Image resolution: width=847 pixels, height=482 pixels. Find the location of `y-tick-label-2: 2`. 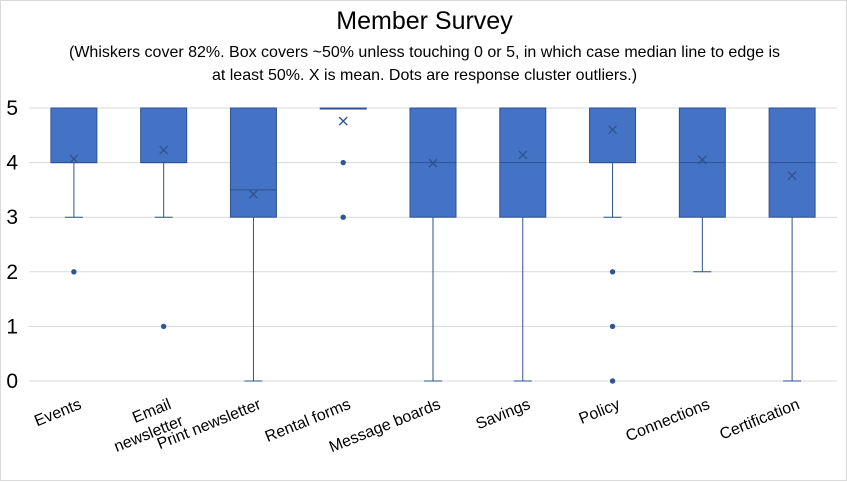

y-tick-label-2: 2 is located at coordinates (12, 272).